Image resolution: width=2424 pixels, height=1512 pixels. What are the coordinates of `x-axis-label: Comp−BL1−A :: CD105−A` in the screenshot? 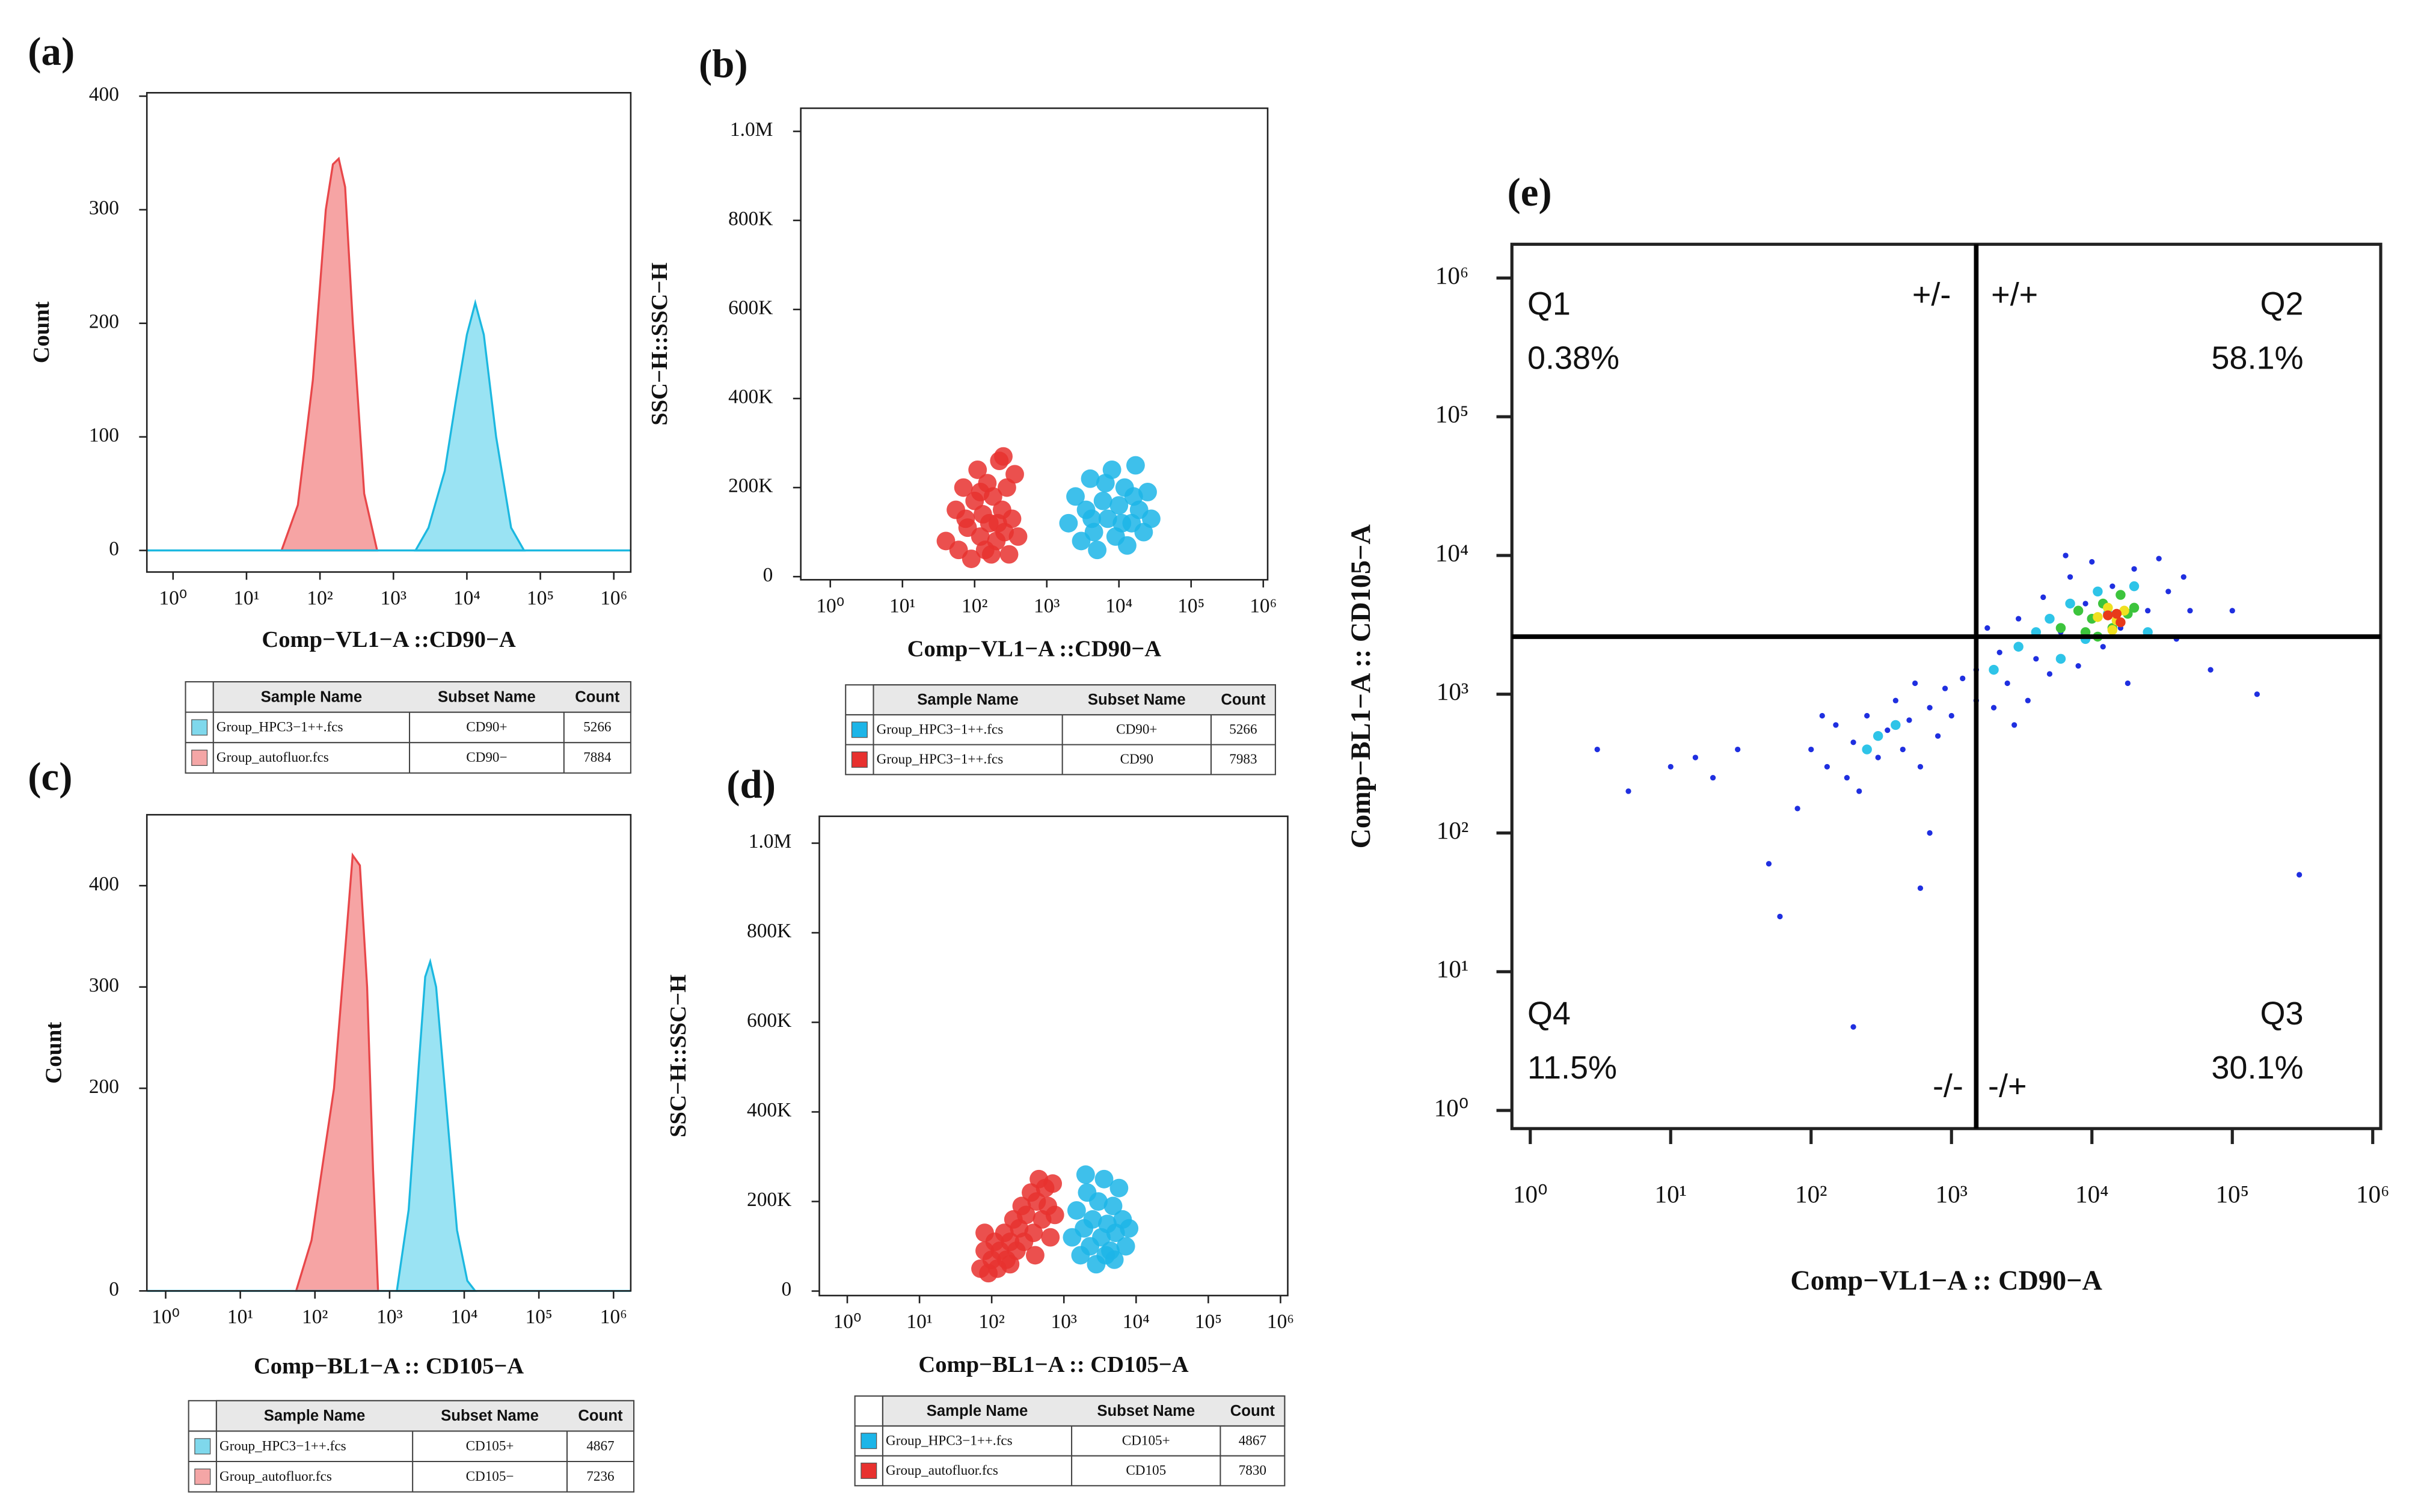 It's located at (1053, 1364).